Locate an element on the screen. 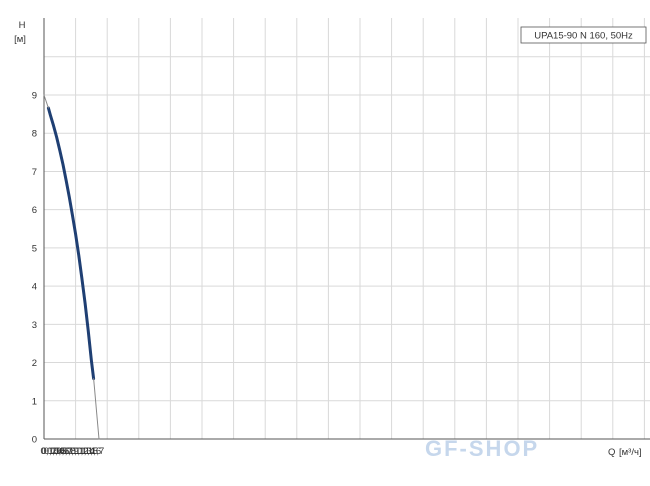 Image resolution: width=650 pixels, height=486 pixels. y-tick-label: 0 is located at coordinates (34, 440).